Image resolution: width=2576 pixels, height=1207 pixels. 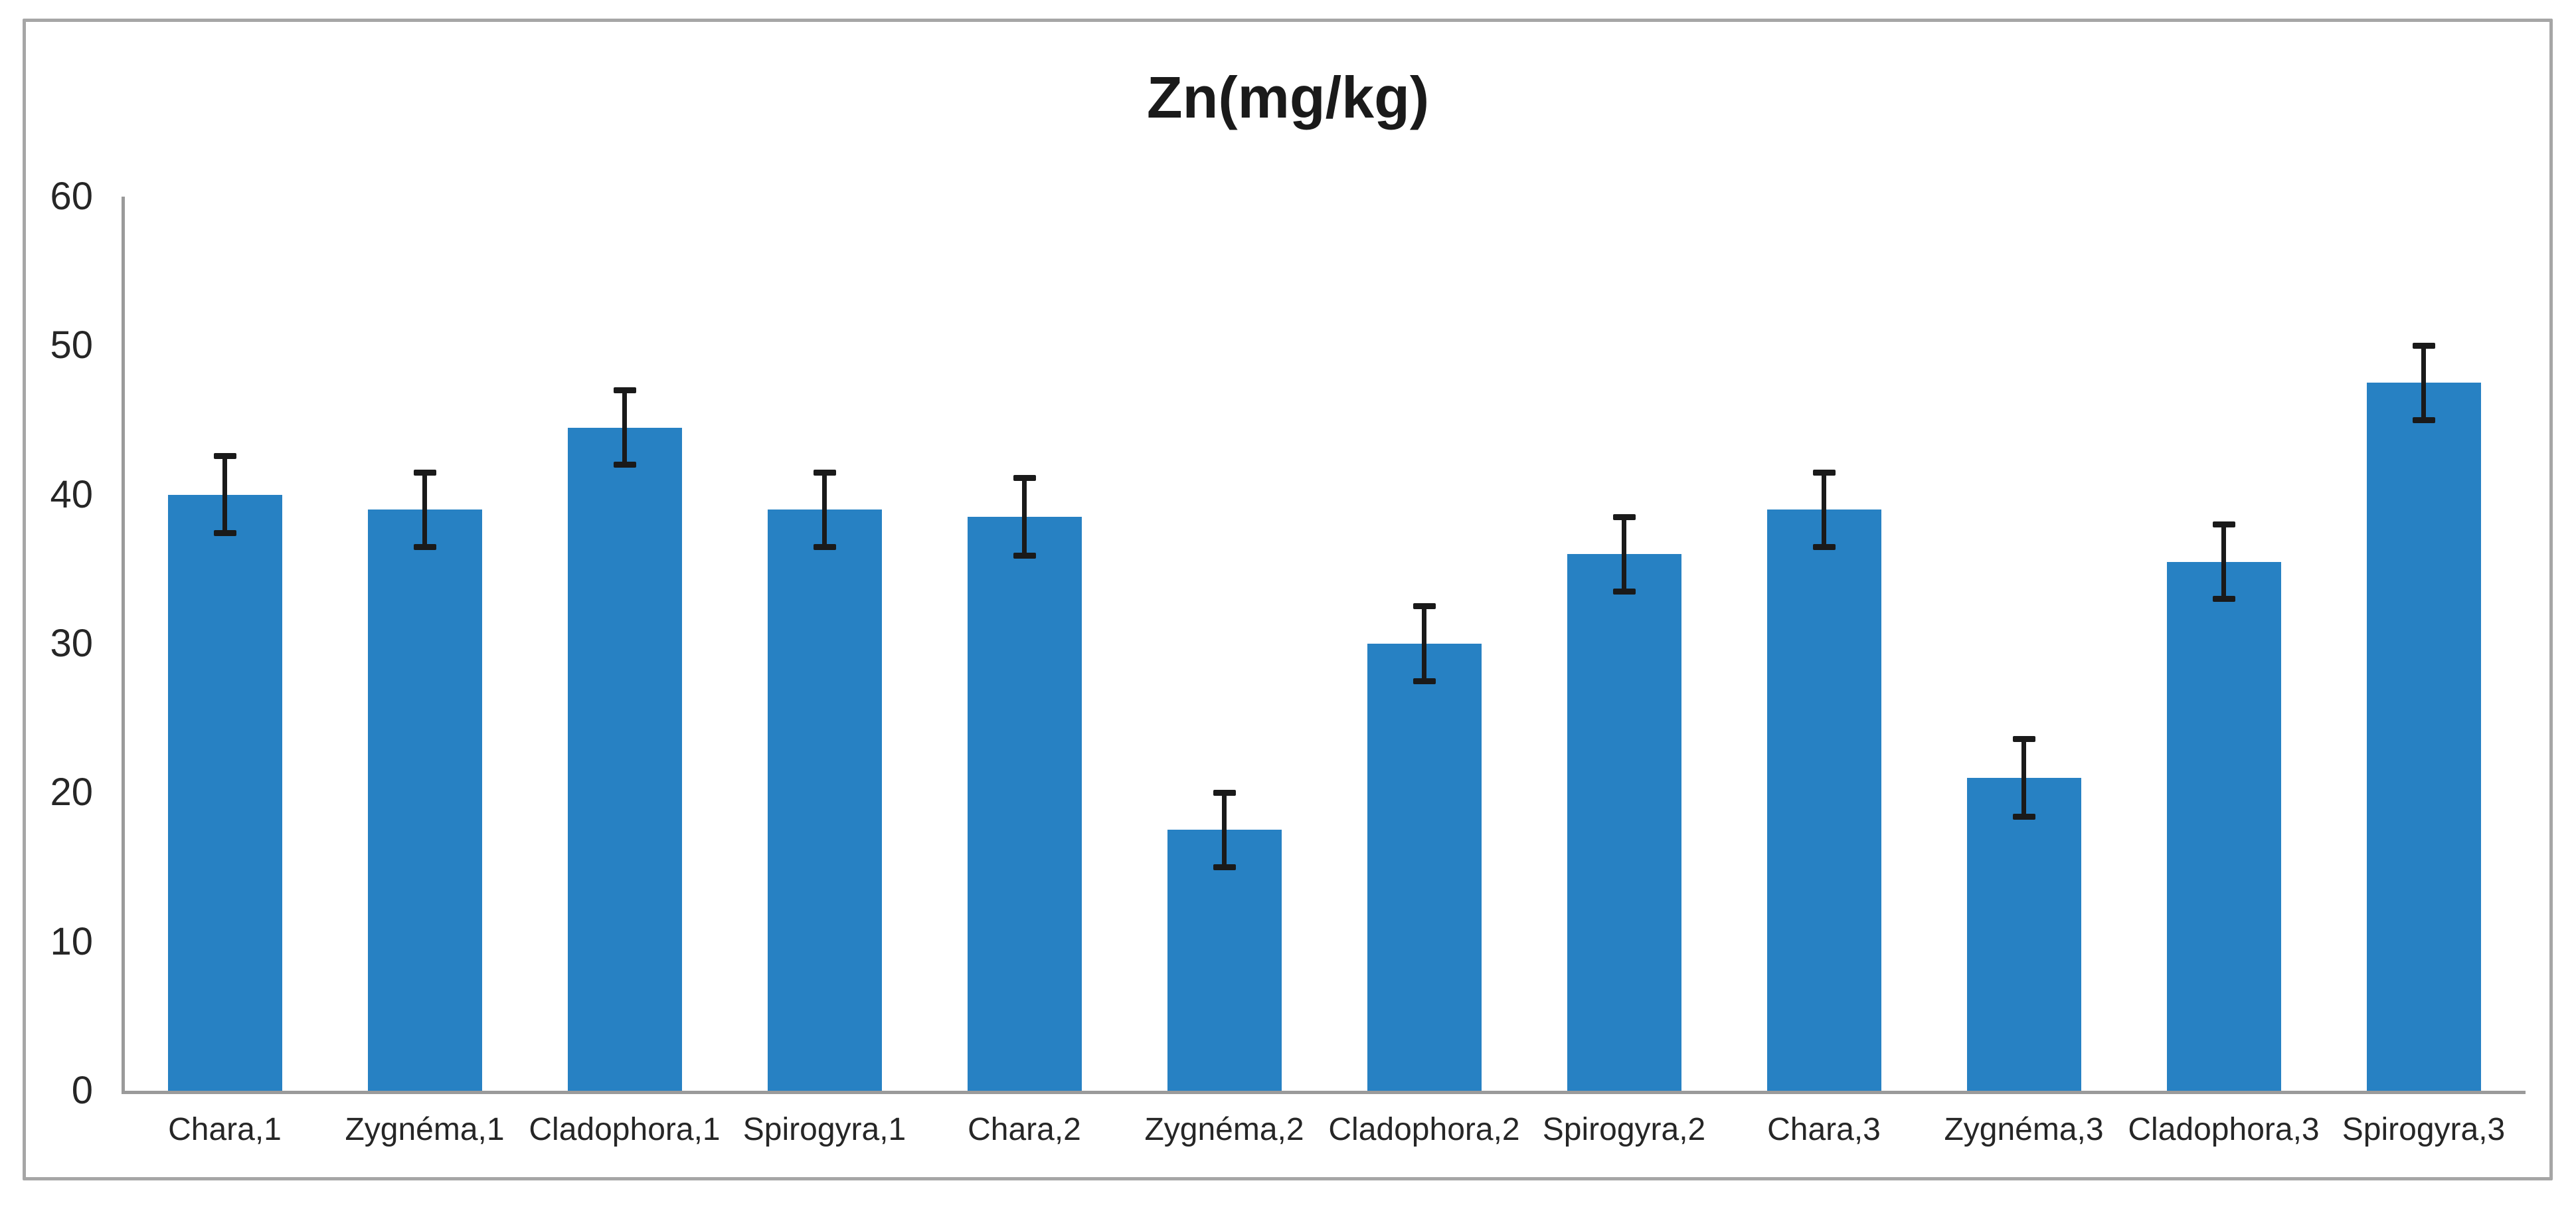 I want to click on bar-Chara,3, so click(x=1823, y=800).